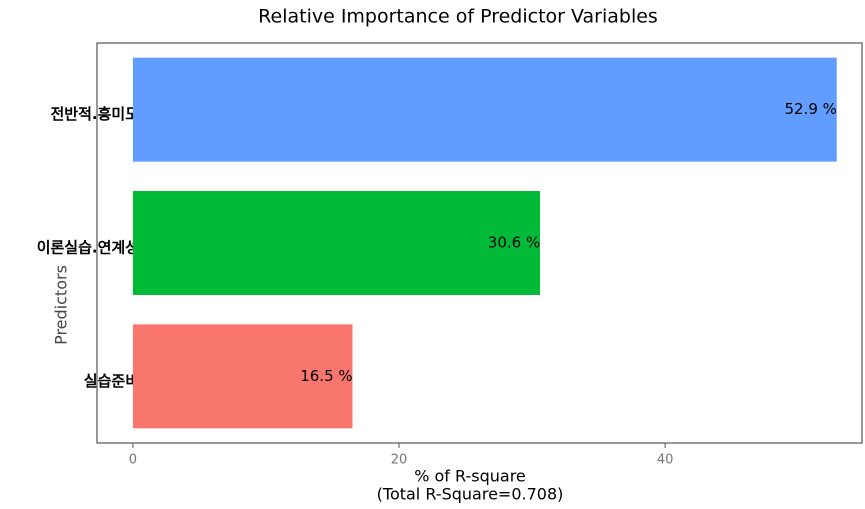 The width and height of the screenshot is (865, 509). What do you see at coordinates (95, 114) in the screenshot?
I see `y-tick-label: 전반적.흥미도` at bounding box center [95, 114].